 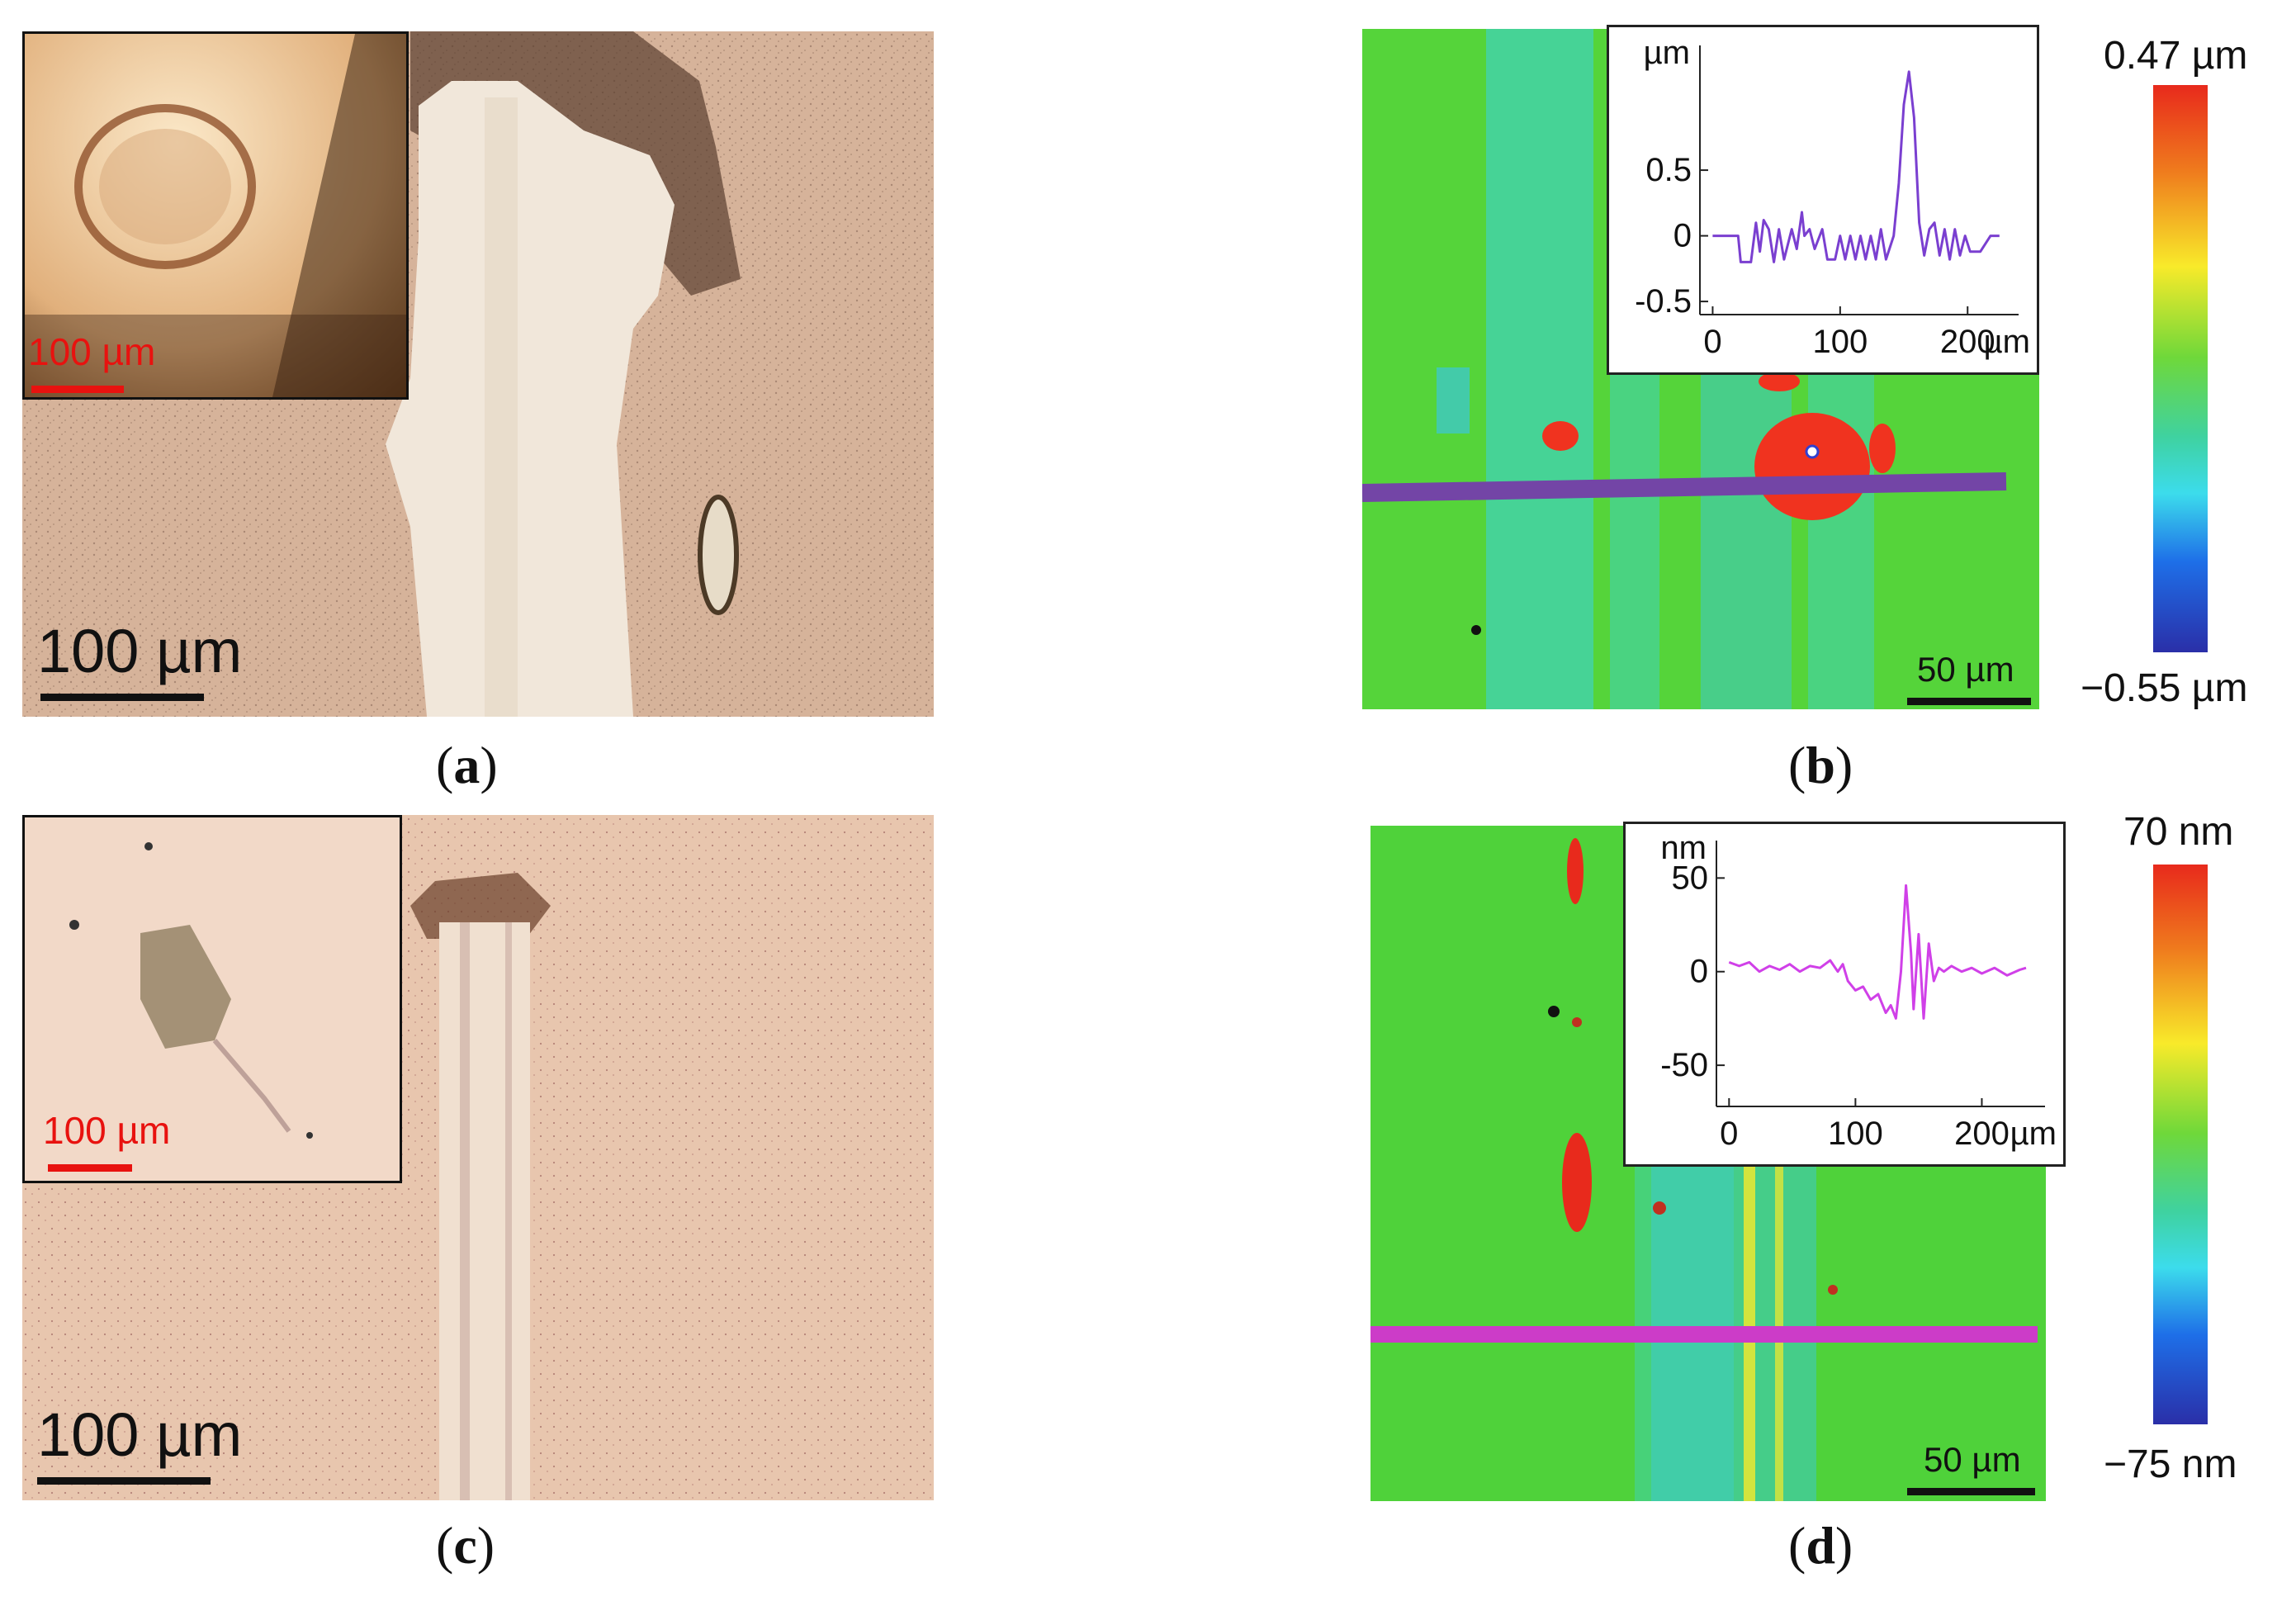 I want to click on chart-d-ytick-label: 50, so click(x=1690, y=878).